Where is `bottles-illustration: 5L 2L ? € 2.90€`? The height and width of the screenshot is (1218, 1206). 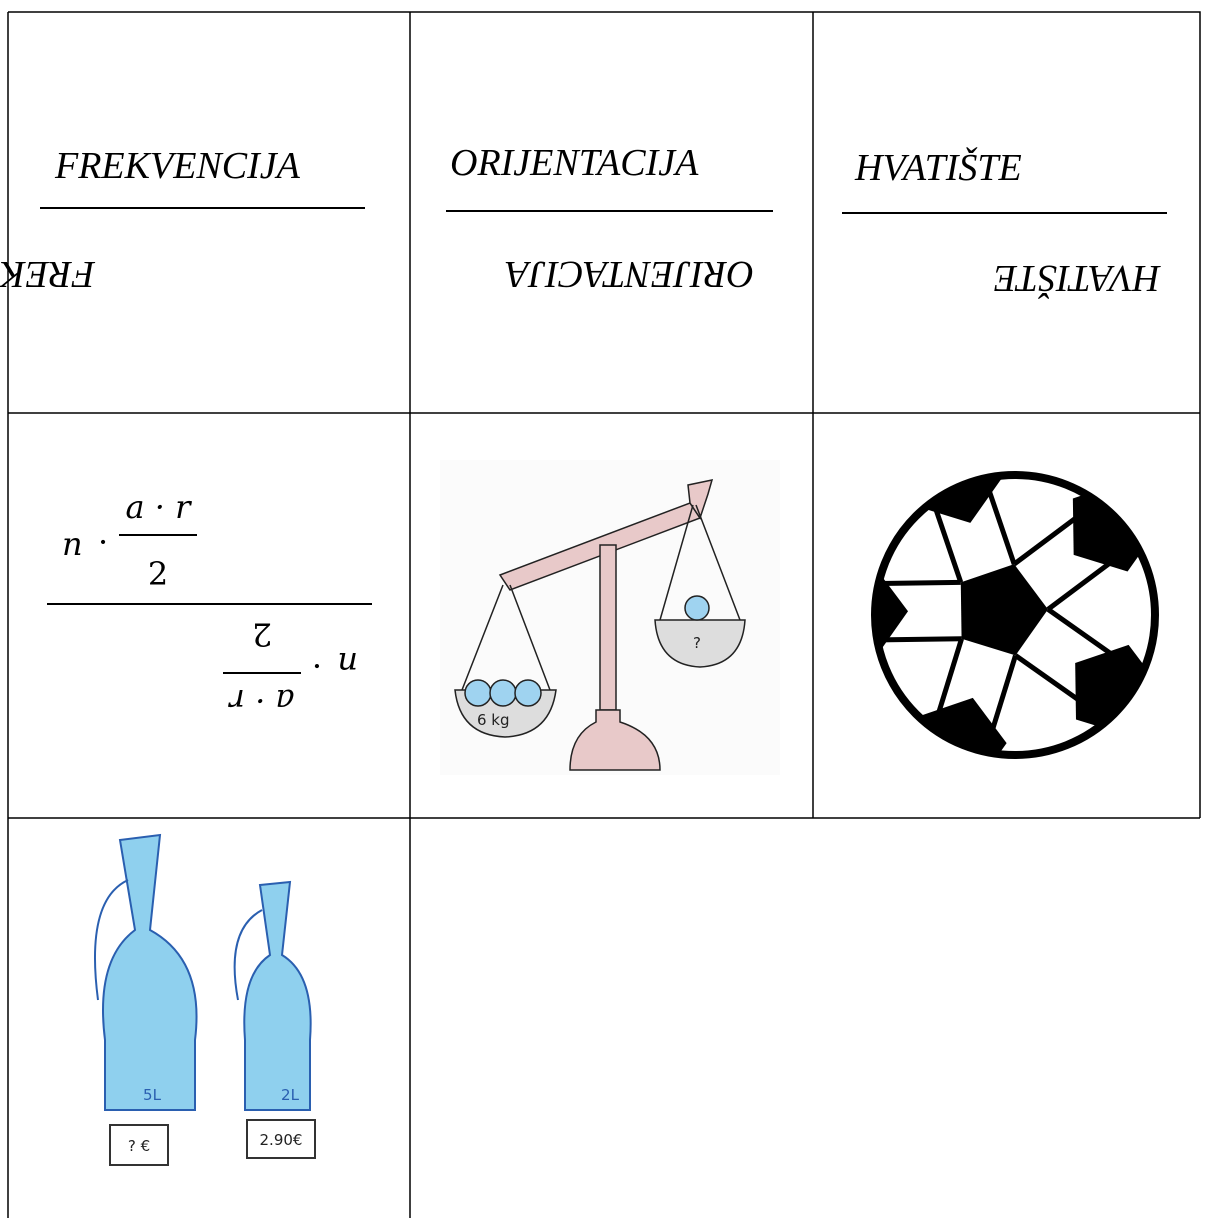
bottles-illustration: 5L 2L ? € 2.90€ is located at coordinates (205, 999).